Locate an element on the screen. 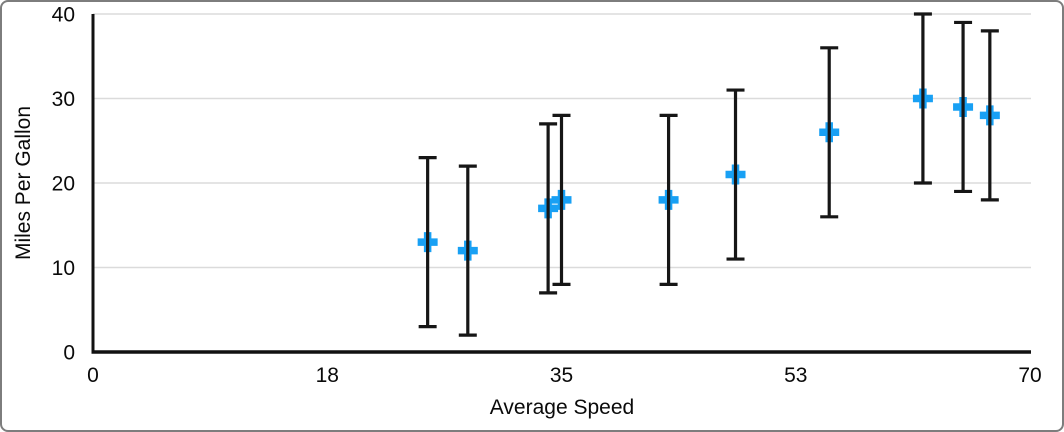 The width and height of the screenshot is (1064, 432). y-axis-title: Miles Per Gallon is located at coordinates (23, 183).